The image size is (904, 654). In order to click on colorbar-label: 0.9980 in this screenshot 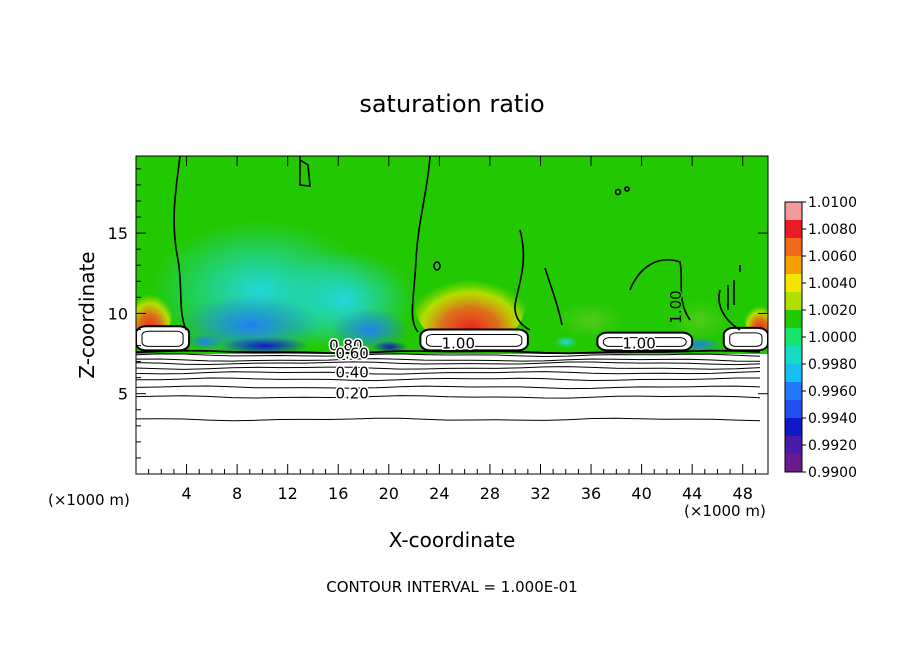, I will do `click(832, 365)`.